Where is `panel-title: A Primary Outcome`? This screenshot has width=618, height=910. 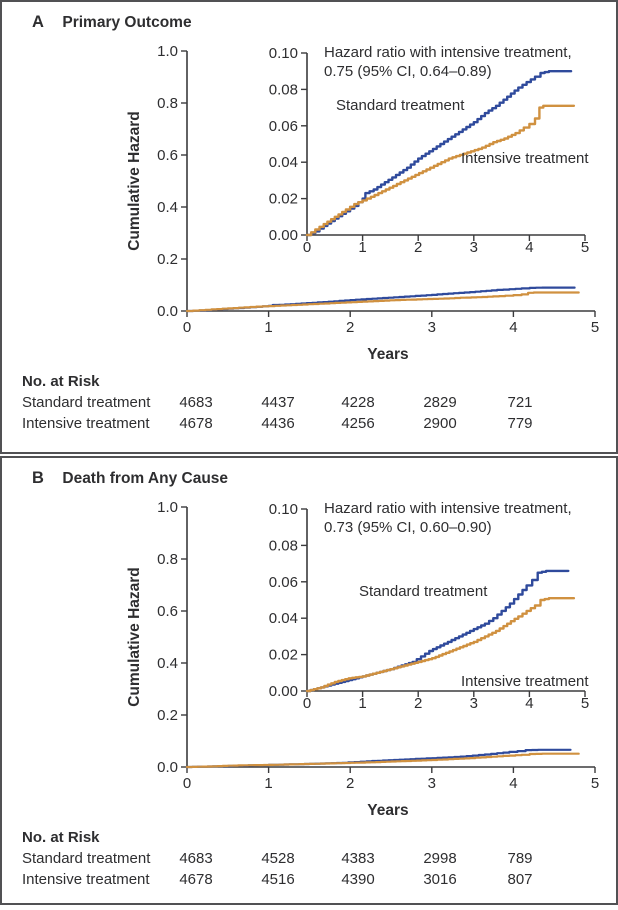 panel-title: A Primary Outcome is located at coordinates (112, 22).